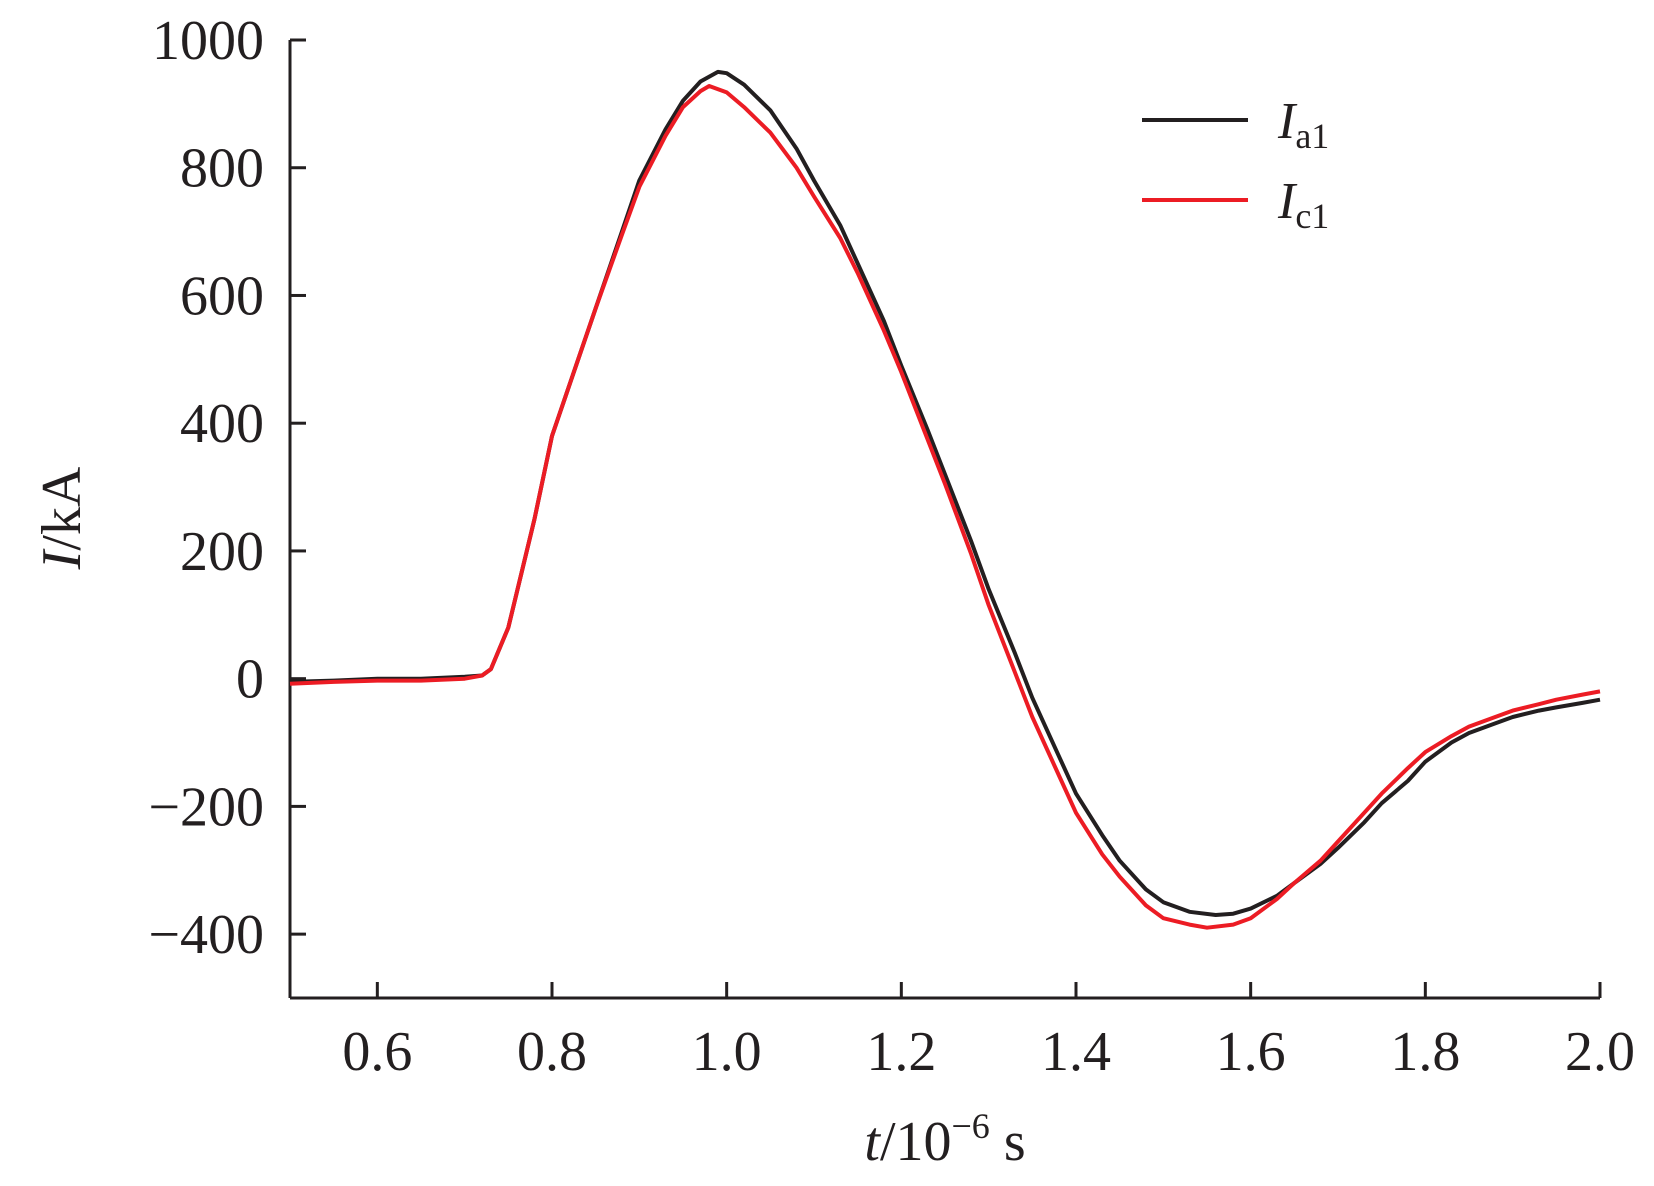 Image resolution: width=1654 pixels, height=1186 pixels. What do you see at coordinates (222, 552) in the screenshot?
I see `y-tick-label: 200` at bounding box center [222, 552].